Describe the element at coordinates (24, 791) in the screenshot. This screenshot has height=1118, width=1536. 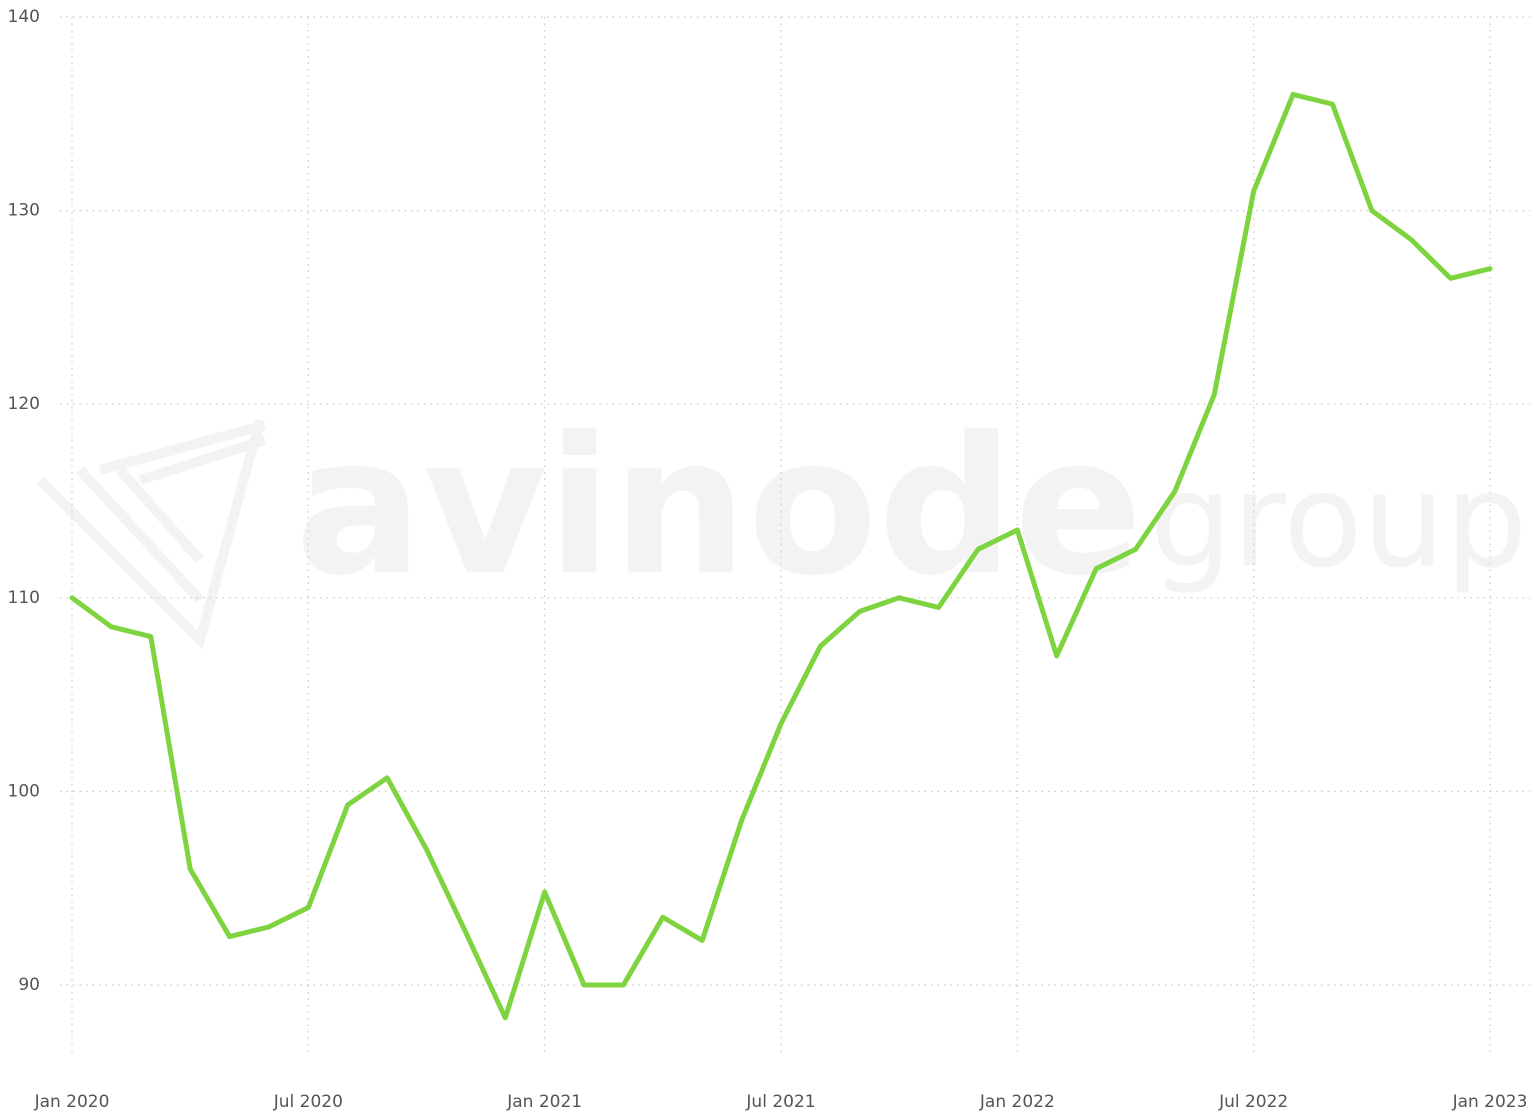
I see `y-tick-label: 100` at that location.